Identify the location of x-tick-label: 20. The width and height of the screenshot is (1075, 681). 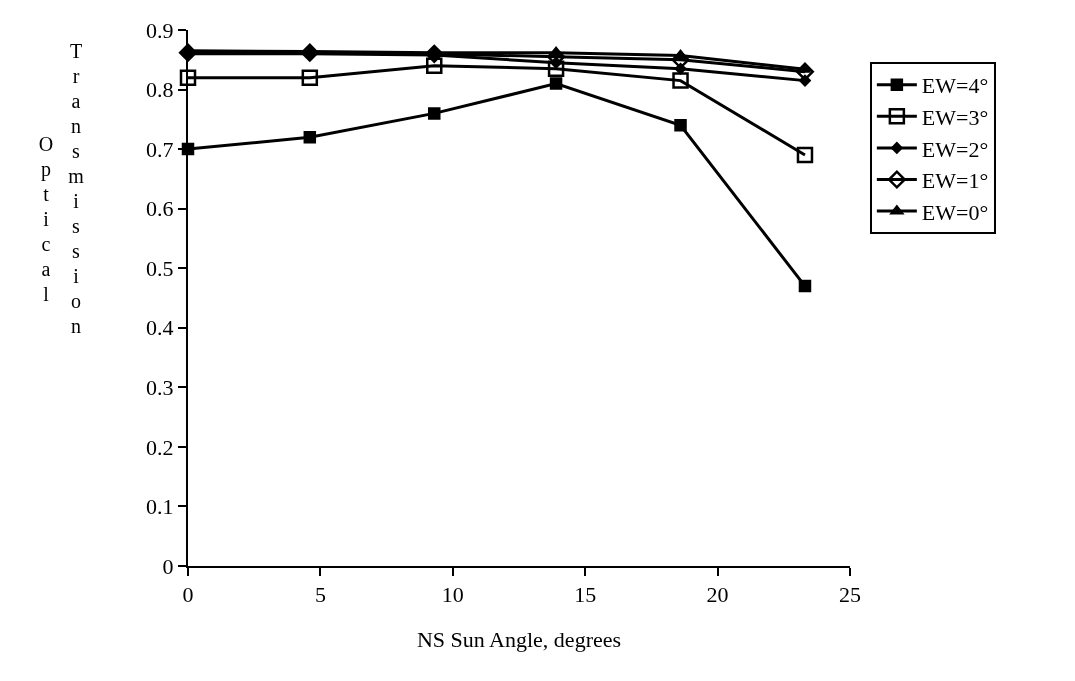
(717, 595).